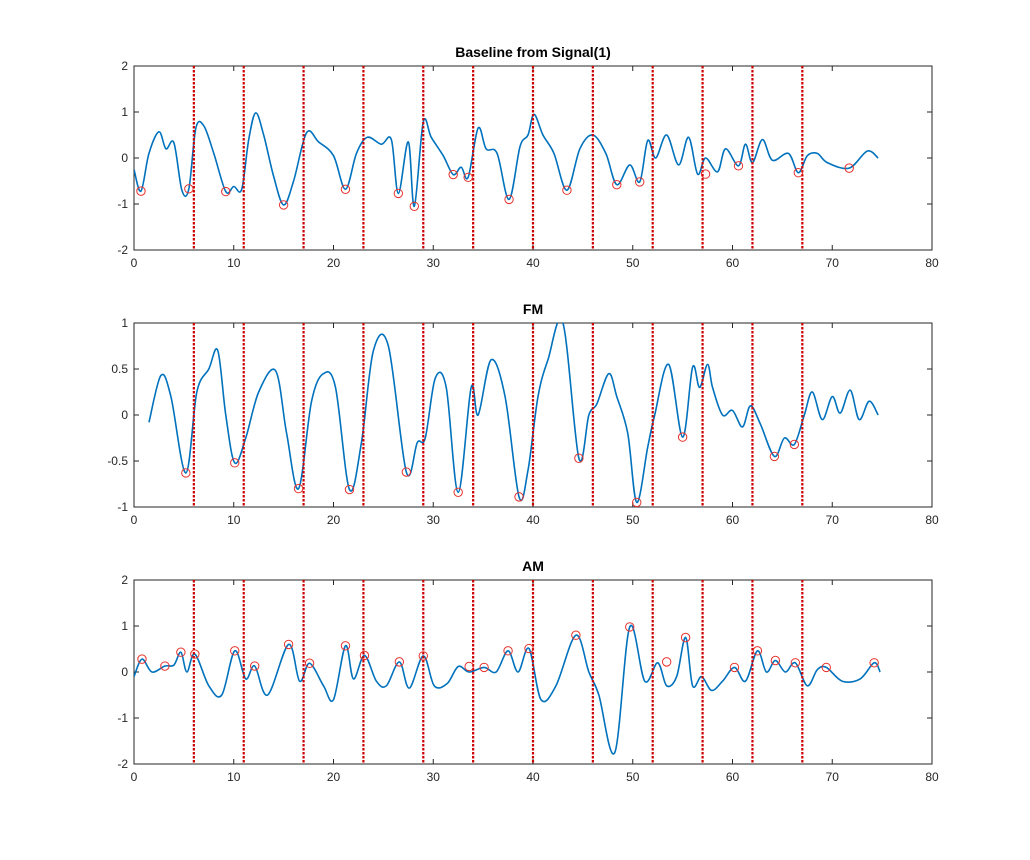 Image resolution: width=1030 pixels, height=860 pixels. I want to click on subplot-title: Baseline from Signal(1), so click(533, 52).